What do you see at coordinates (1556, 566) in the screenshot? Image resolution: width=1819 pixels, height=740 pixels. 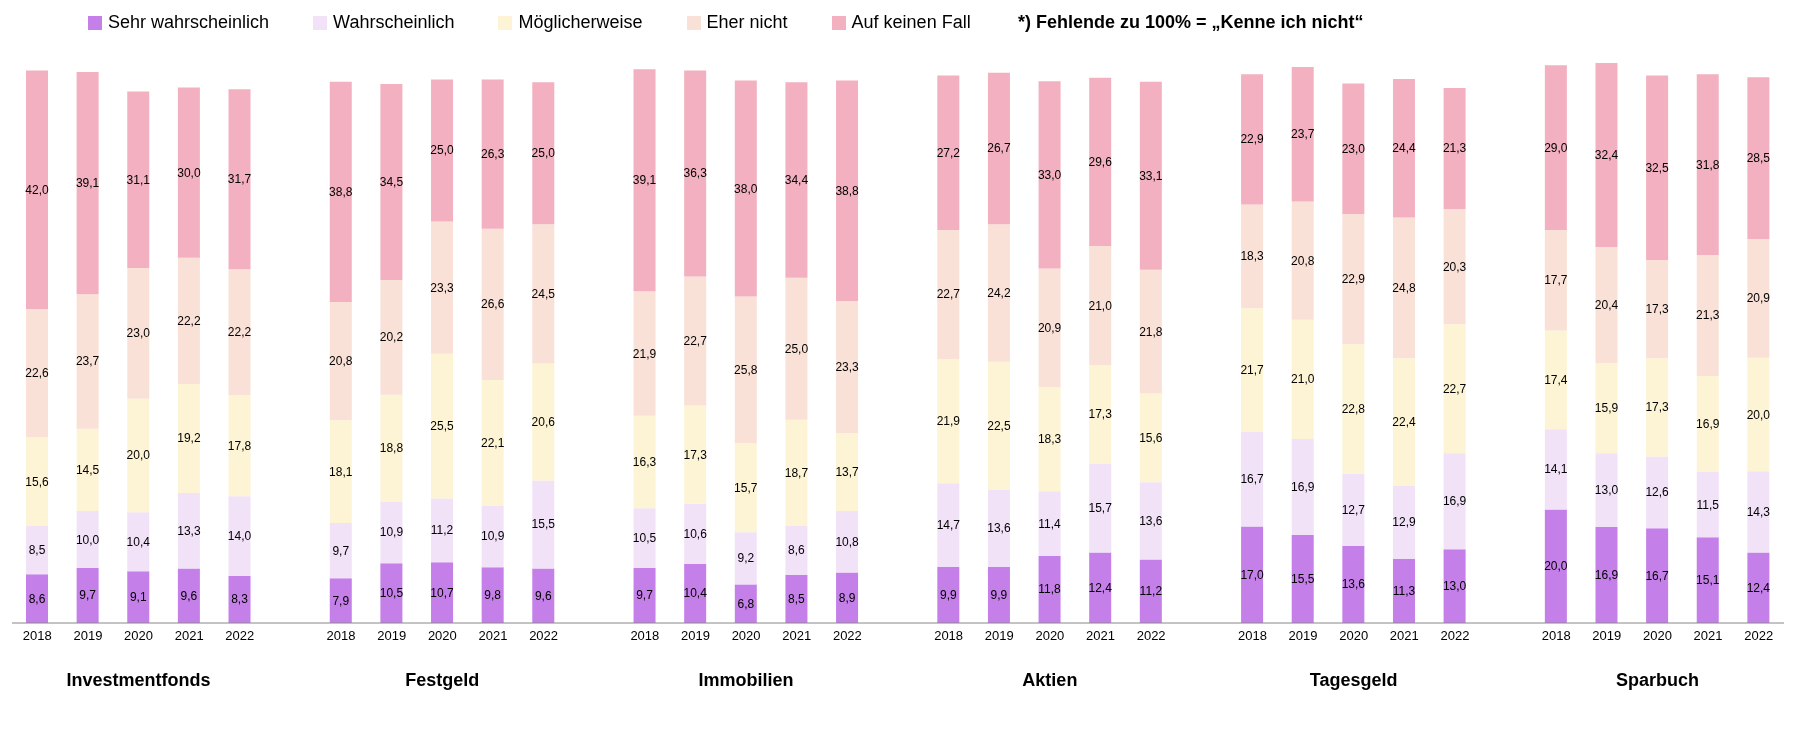 I see `data-label: 20,0` at bounding box center [1556, 566].